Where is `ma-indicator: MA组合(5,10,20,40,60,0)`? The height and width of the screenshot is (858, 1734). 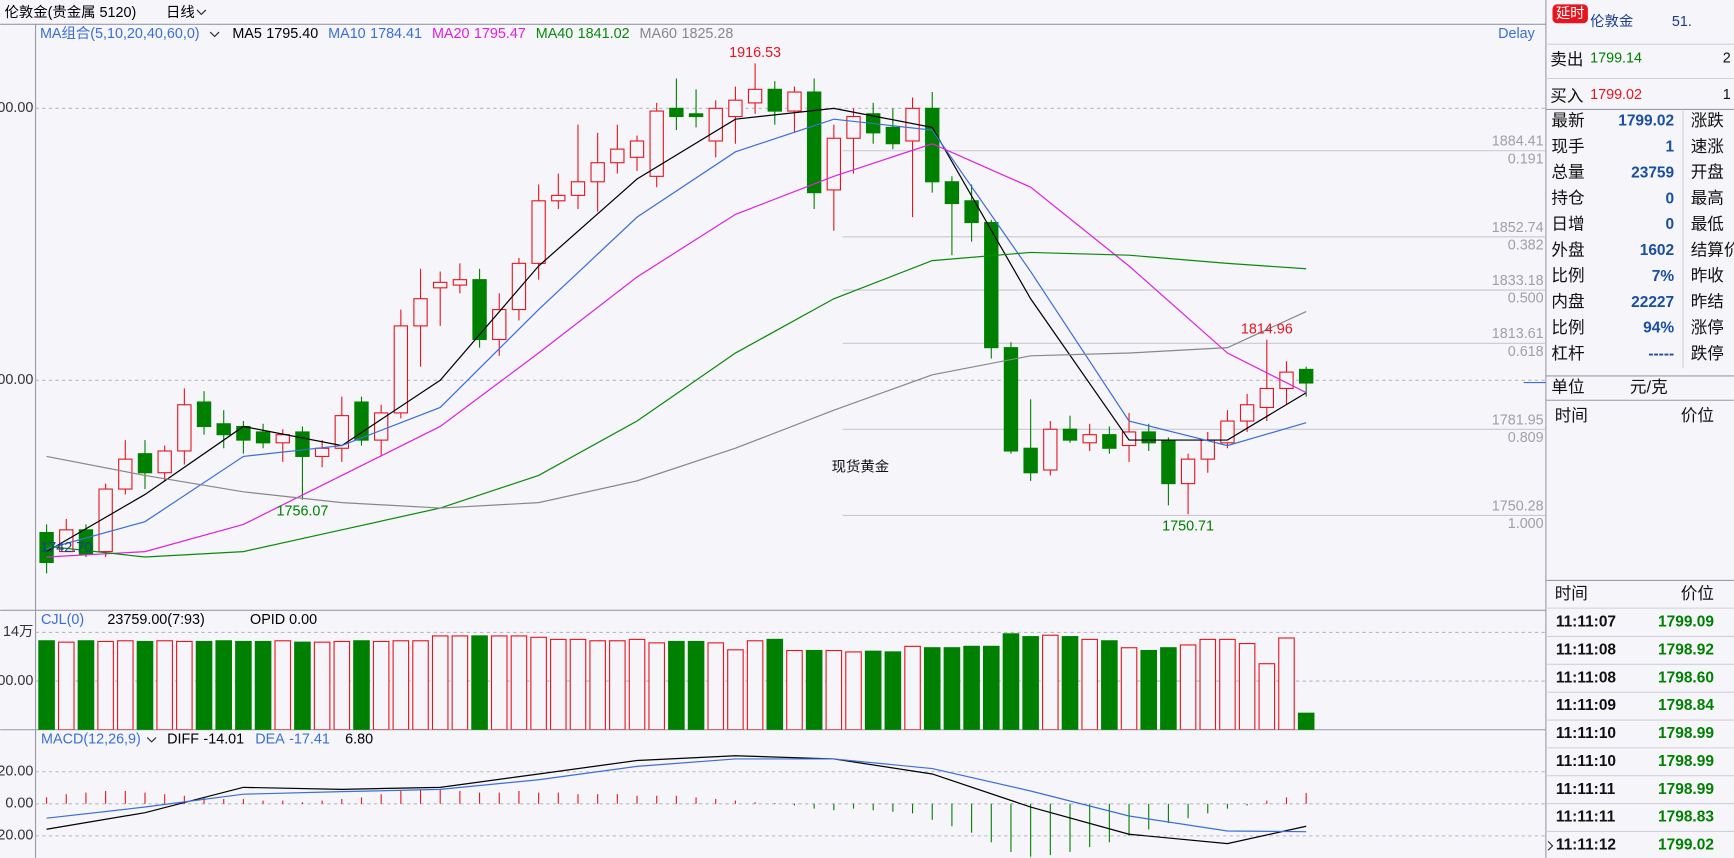 ma-indicator: MA组合(5,10,20,40,60,0) is located at coordinates (120, 33).